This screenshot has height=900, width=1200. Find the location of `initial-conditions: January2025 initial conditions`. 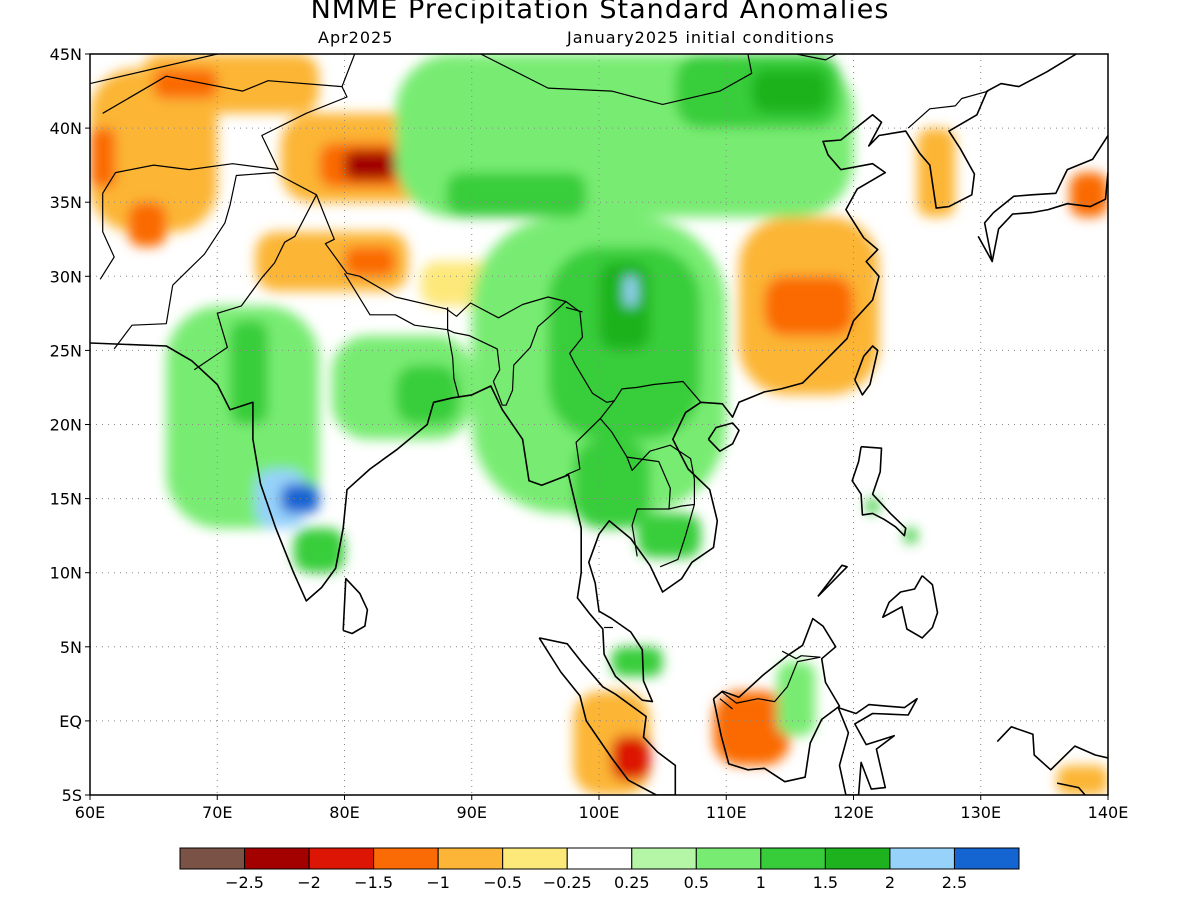

initial-conditions: January2025 initial conditions is located at coordinates (701, 37).